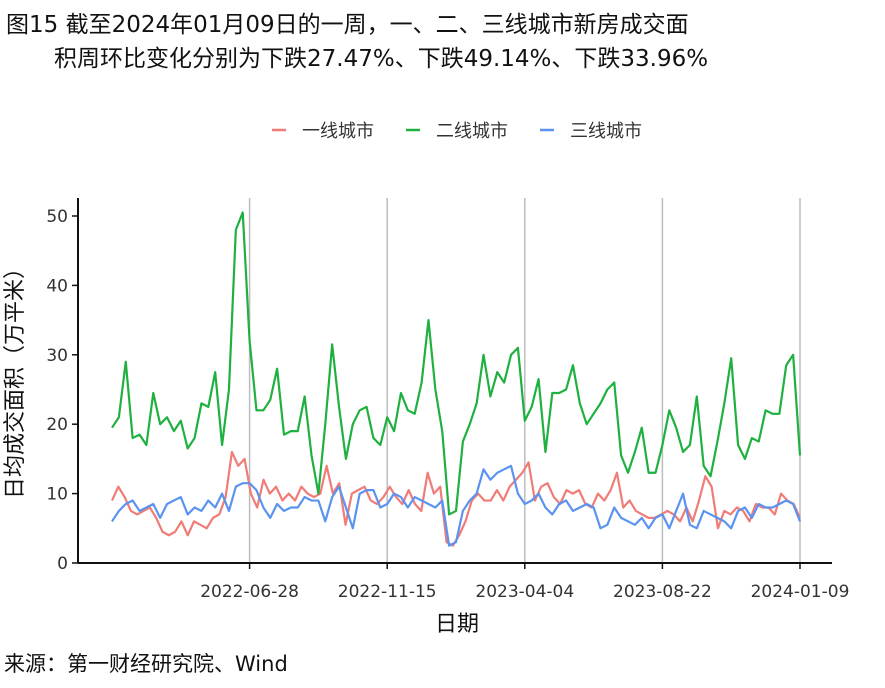 This screenshot has height=688, width=885. Describe the element at coordinates (606, 131) in the screenshot. I see `legend-label-3: 三线城市` at that location.